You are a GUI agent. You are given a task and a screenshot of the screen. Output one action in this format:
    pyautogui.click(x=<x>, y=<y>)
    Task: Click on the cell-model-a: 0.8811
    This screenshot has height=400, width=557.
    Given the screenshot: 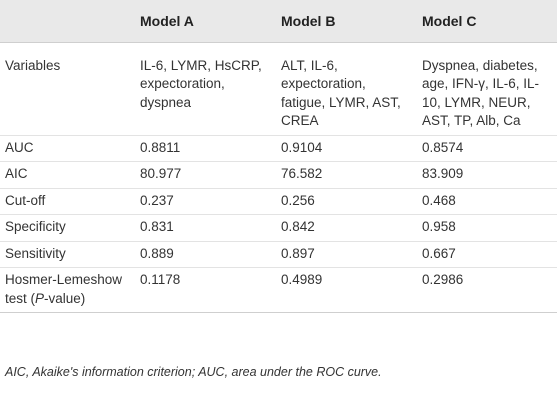 What is the action you would take?
    pyautogui.click(x=205, y=148)
    